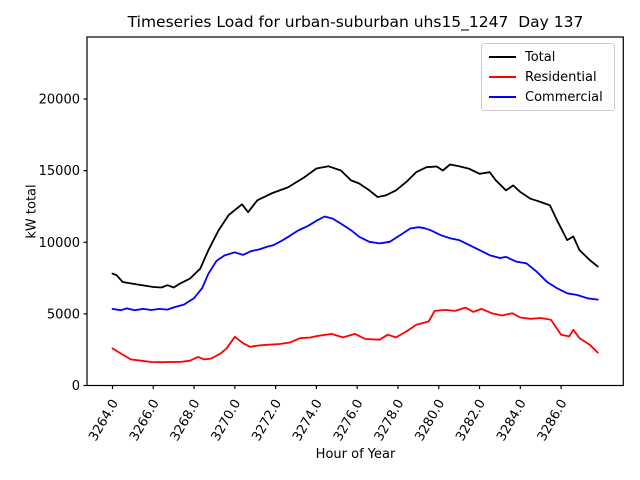  I want to click on x-tick-label: 3276.0, so click(349, 420).